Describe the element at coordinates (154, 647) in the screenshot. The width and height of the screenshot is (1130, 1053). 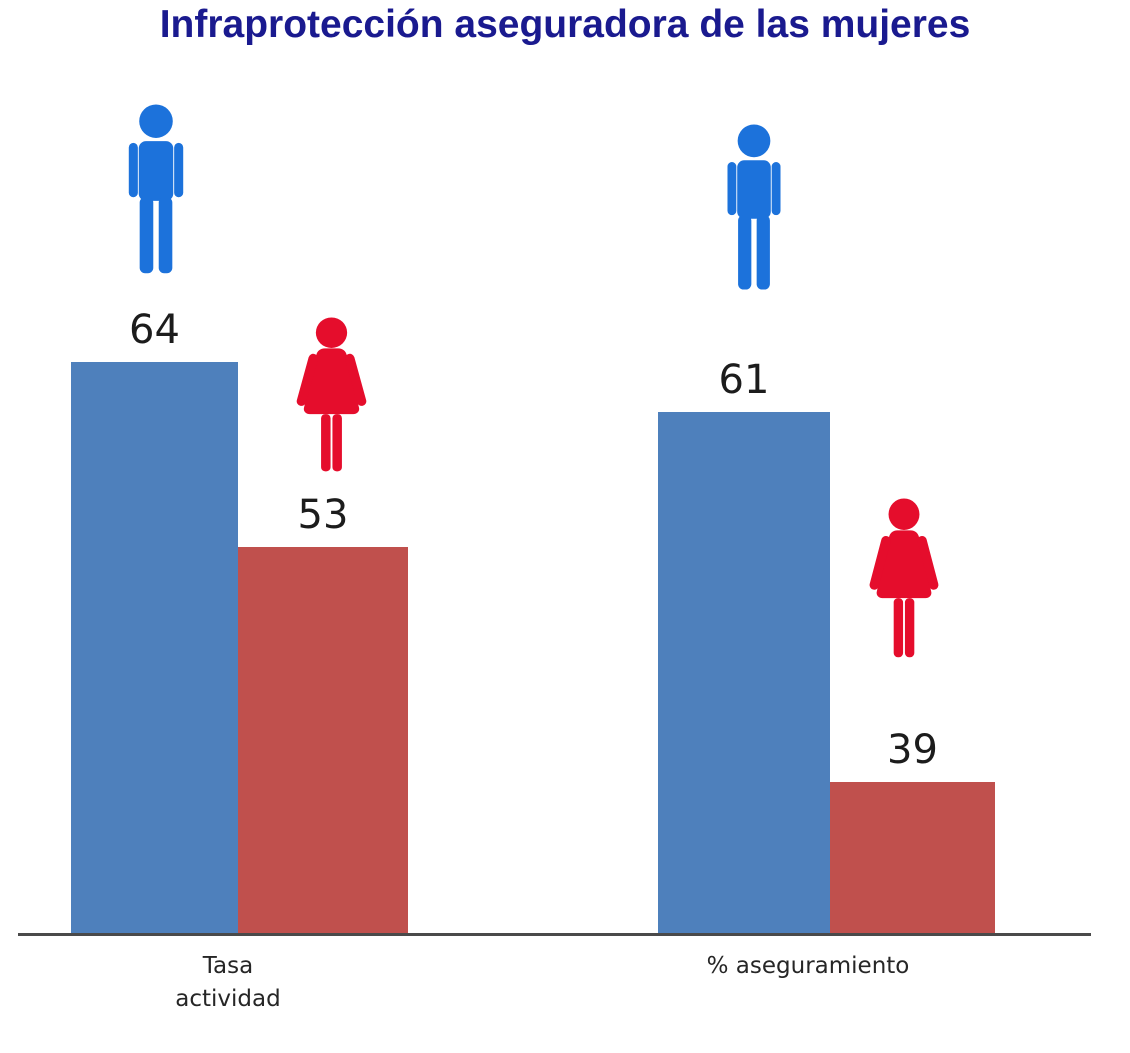
I see `bar-men-tasa` at that location.